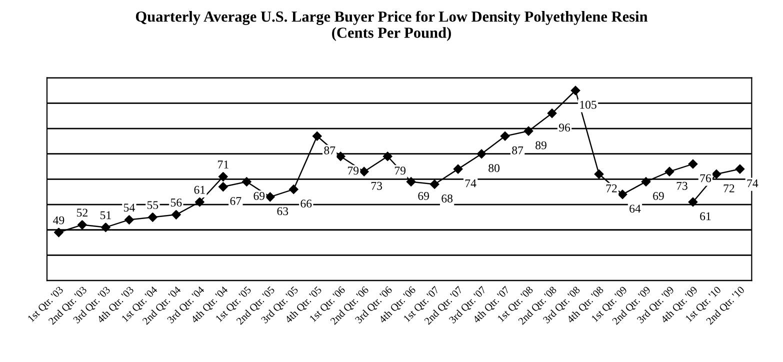 This screenshot has height=362, width=783. What do you see at coordinates (152, 205) in the screenshot?
I see `data-label: 55` at bounding box center [152, 205].